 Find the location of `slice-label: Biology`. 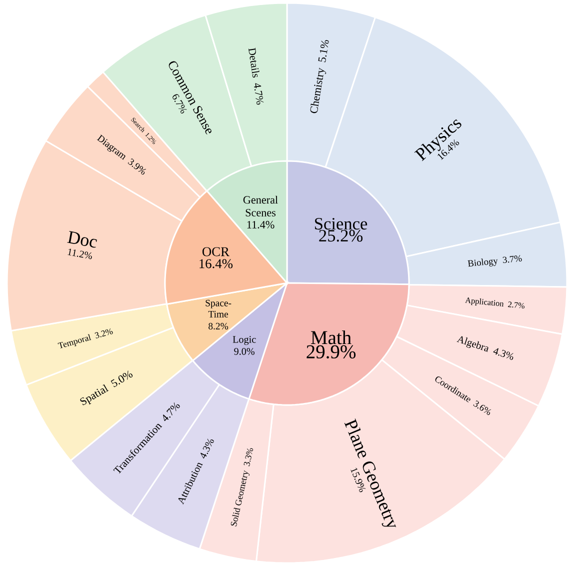

slice-label: Biology is located at coordinates (483, 262).